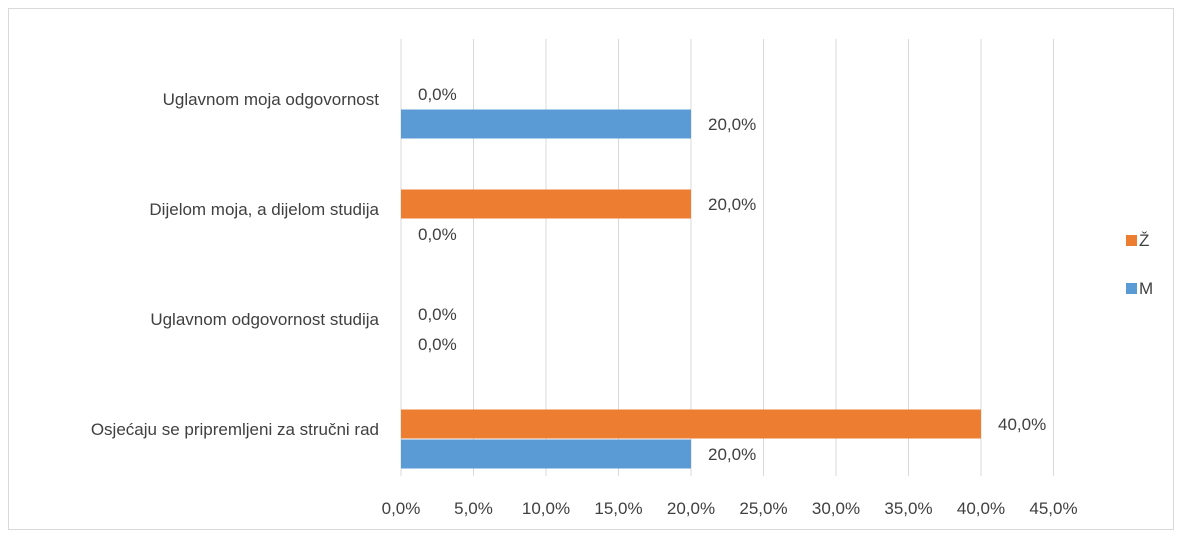 The width and height of the screenshot is (1177, 536). I want to click on category-label: Uglavnom odgovornost studija, so click(264, 319).